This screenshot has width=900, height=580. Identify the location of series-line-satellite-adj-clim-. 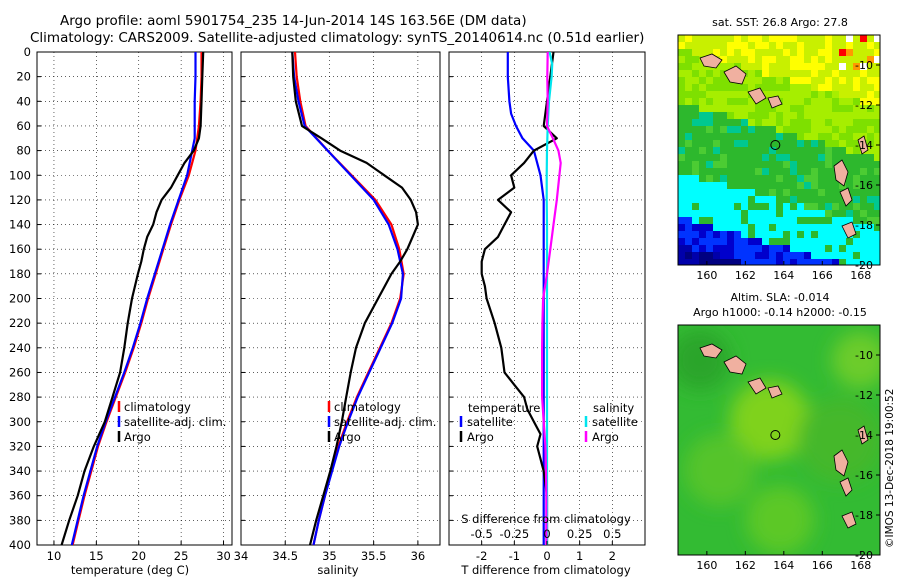
(347, 298).